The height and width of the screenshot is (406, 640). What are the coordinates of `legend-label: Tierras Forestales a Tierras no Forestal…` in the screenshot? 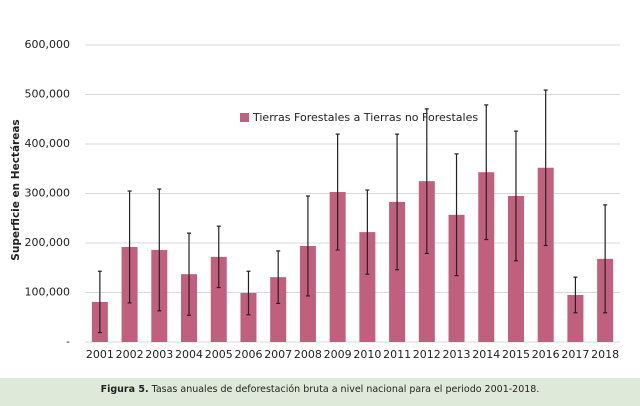 It's located at (365, 117).